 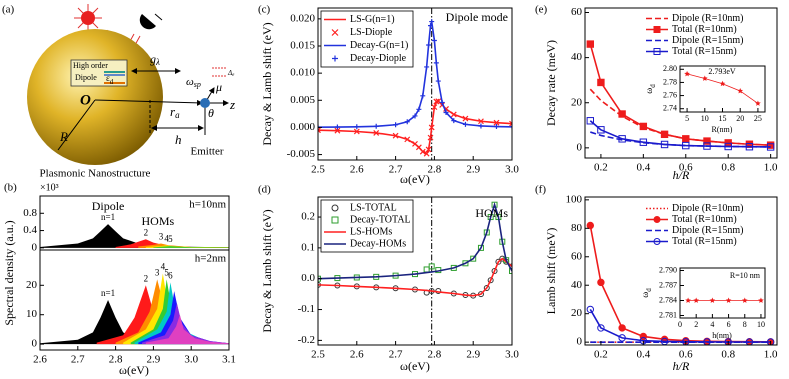 I want to click on y-tick-label: -0.005, so click(x=301, y=154).